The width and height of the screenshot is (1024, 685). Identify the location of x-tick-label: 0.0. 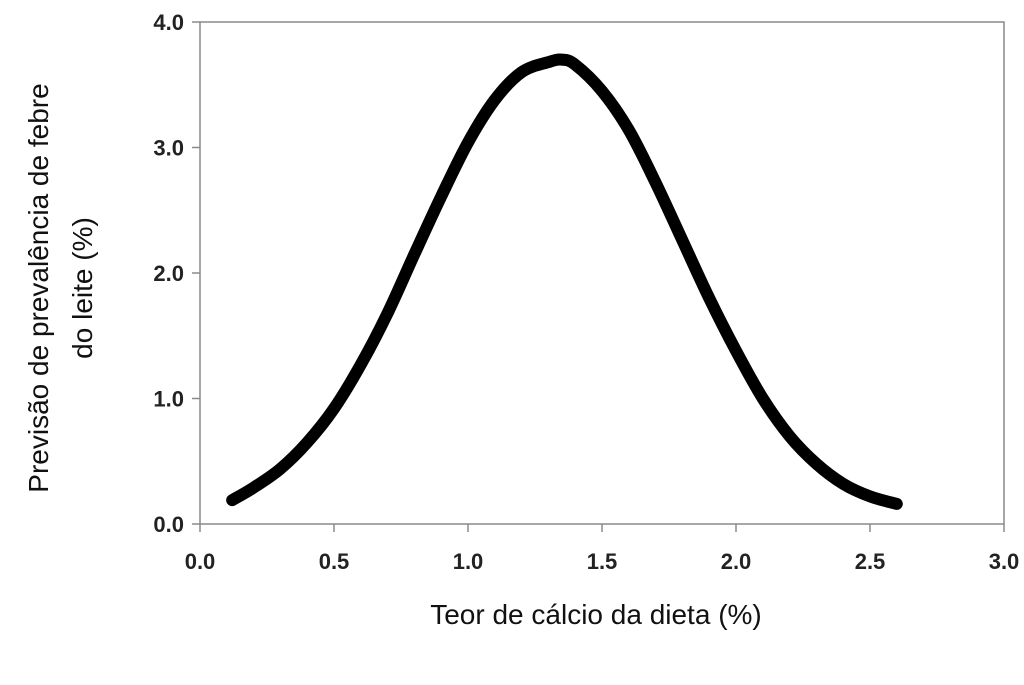
(200, 561).